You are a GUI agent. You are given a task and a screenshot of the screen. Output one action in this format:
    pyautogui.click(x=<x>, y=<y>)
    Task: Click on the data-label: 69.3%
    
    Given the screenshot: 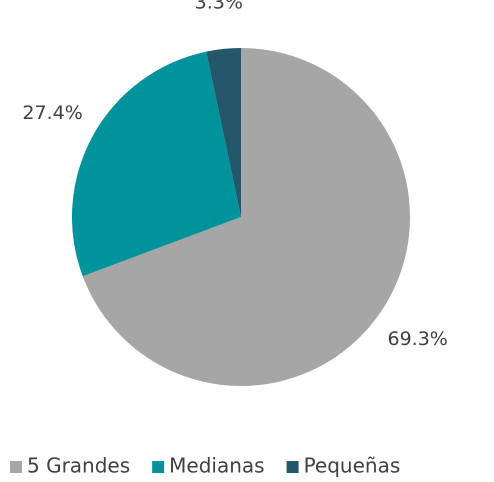 What is the action you would take?
    pyautogui.click(x=417, y=339)
    